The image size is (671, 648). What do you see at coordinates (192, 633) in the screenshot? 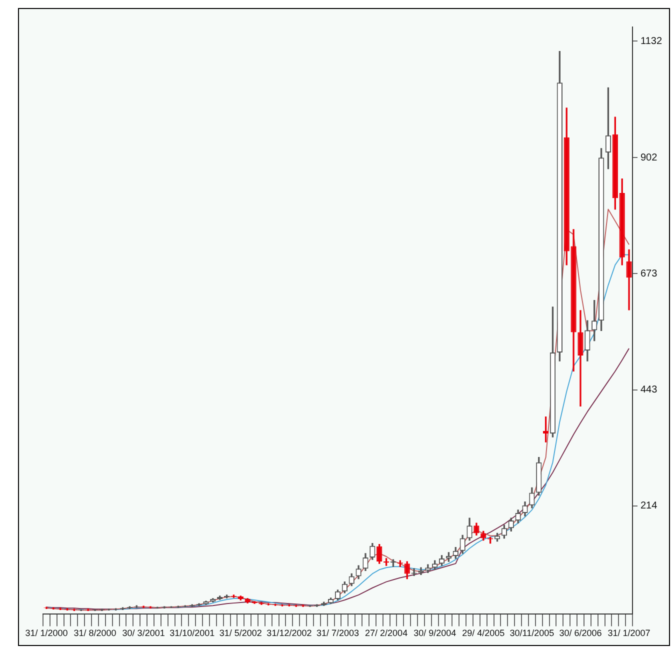
I see `x-tick-label: 31/10/2001` at bounding box center [192, 633].